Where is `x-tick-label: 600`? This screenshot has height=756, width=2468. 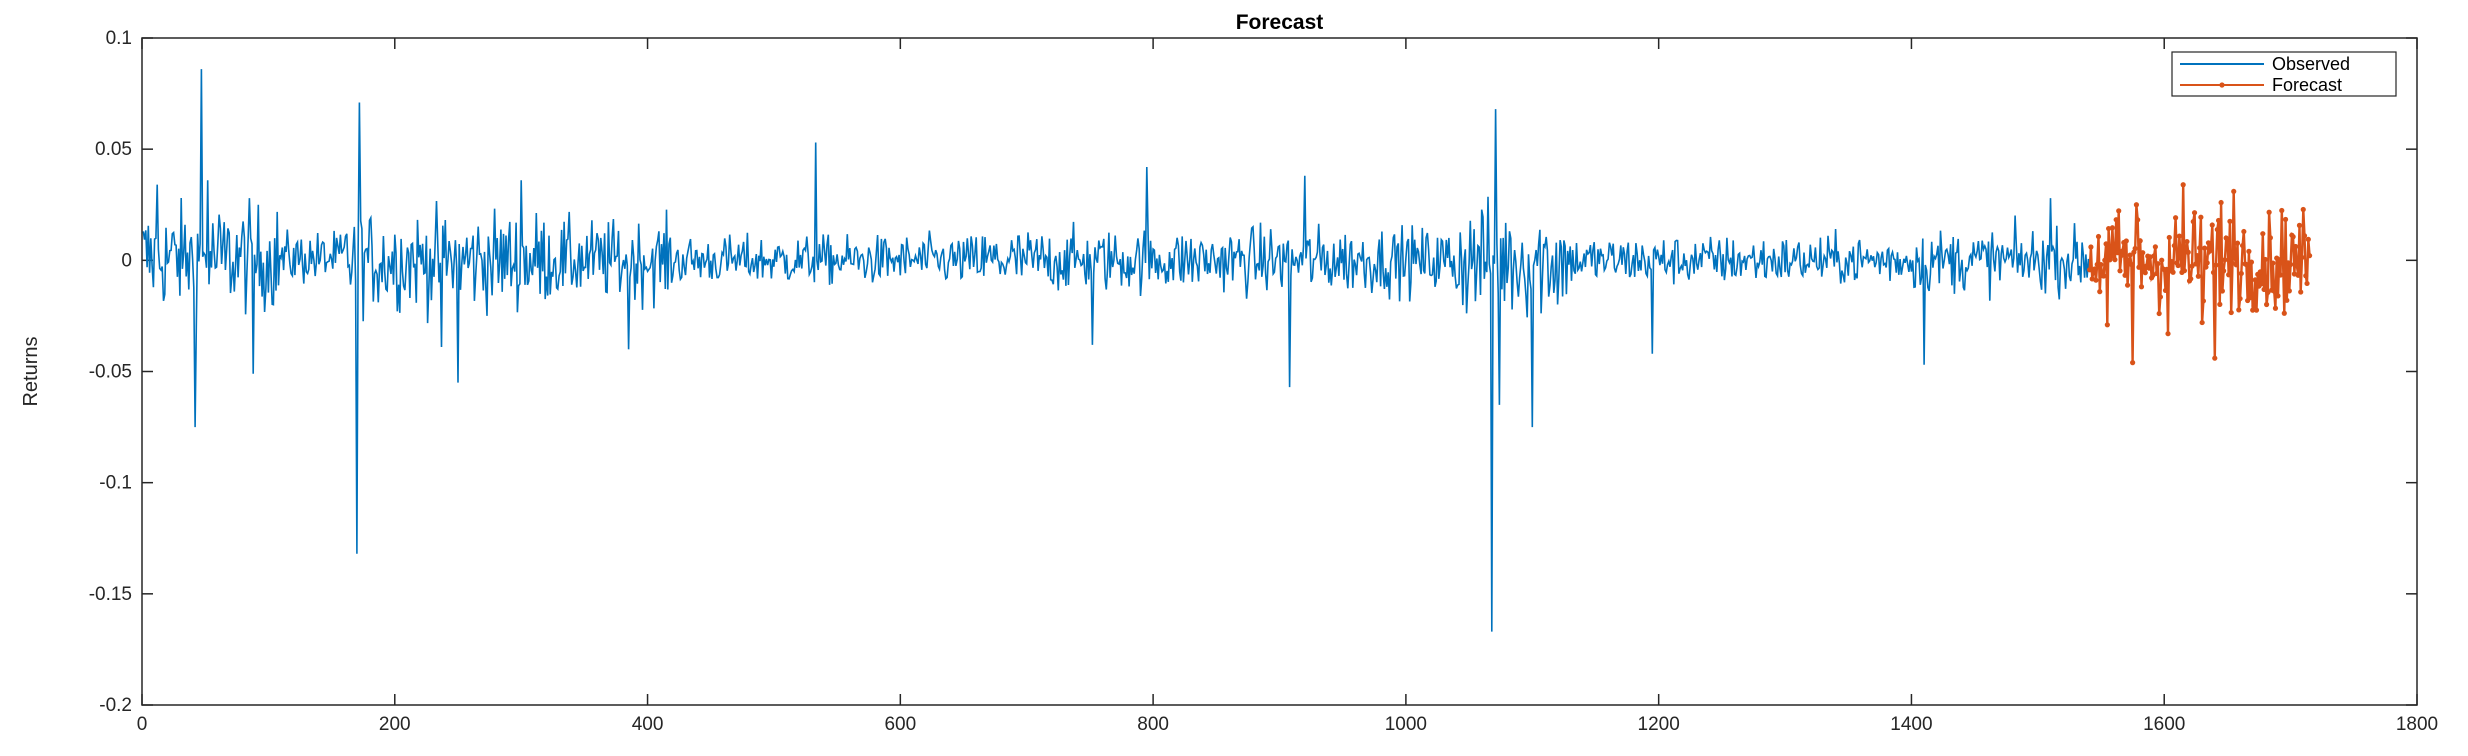
x-tick-label: 600 is located at coordinates (900, 724).